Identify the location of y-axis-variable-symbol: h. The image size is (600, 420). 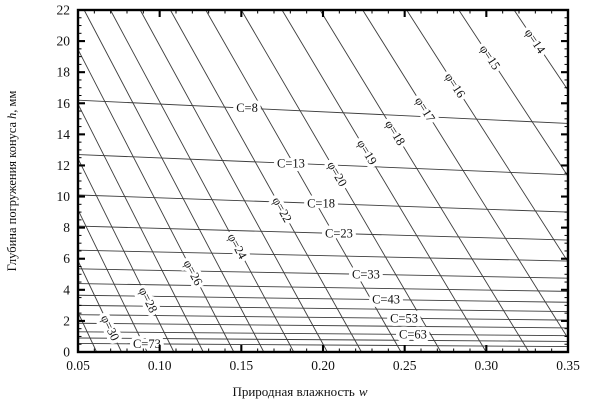
(12, 116).